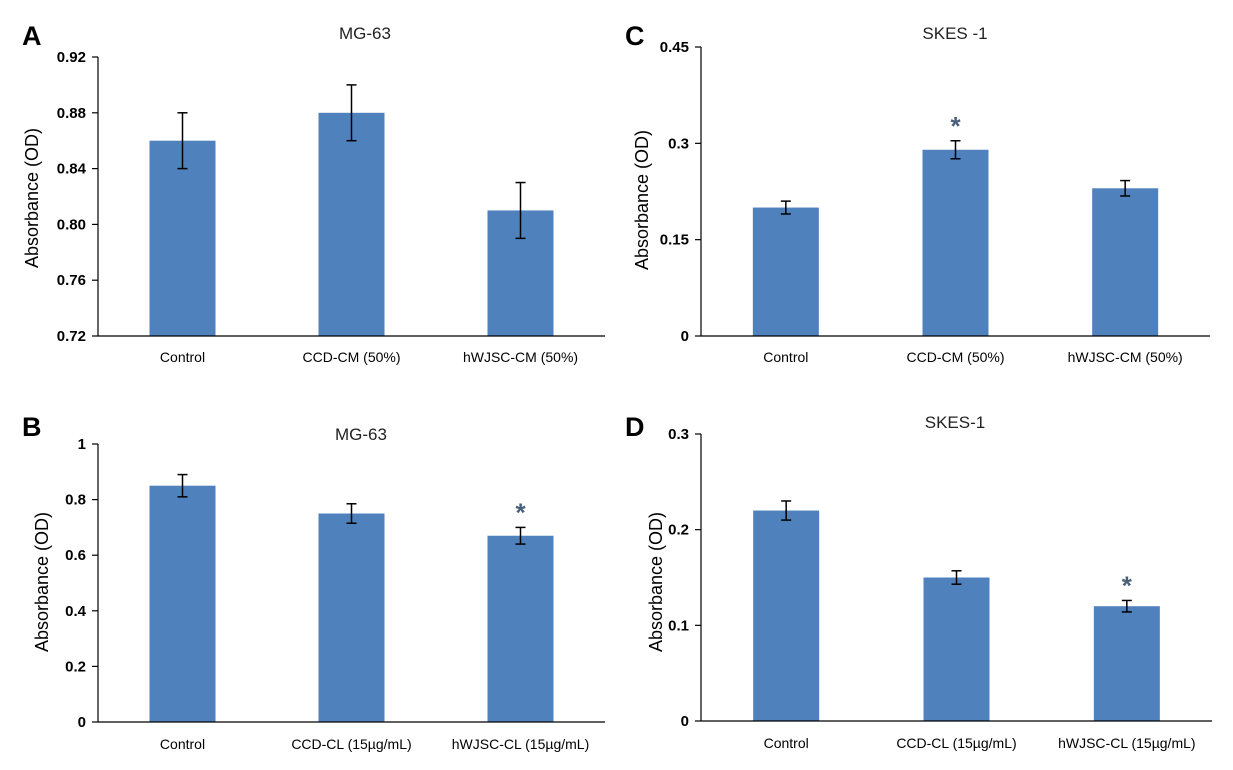  Describe the element at coordinates (785, 357) in the screenshot. I see `panel-c-category-label: Control` at that location.